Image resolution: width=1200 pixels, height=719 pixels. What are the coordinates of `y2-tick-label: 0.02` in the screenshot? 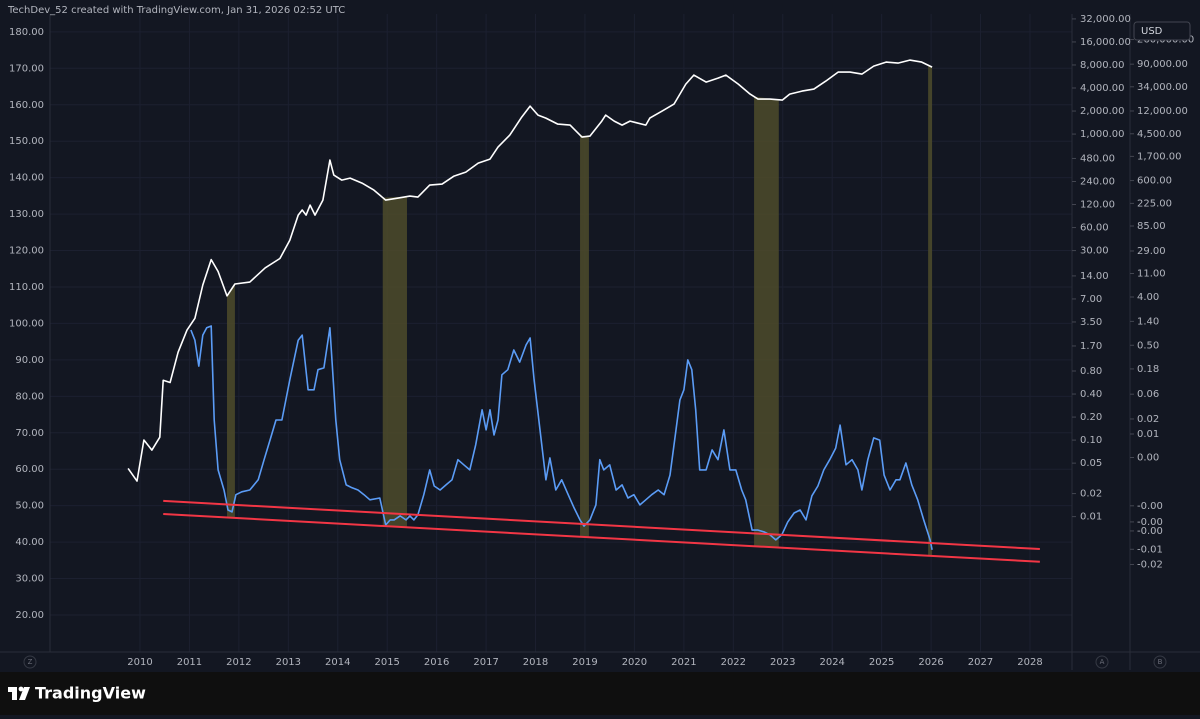 It's located at (1091, 494).